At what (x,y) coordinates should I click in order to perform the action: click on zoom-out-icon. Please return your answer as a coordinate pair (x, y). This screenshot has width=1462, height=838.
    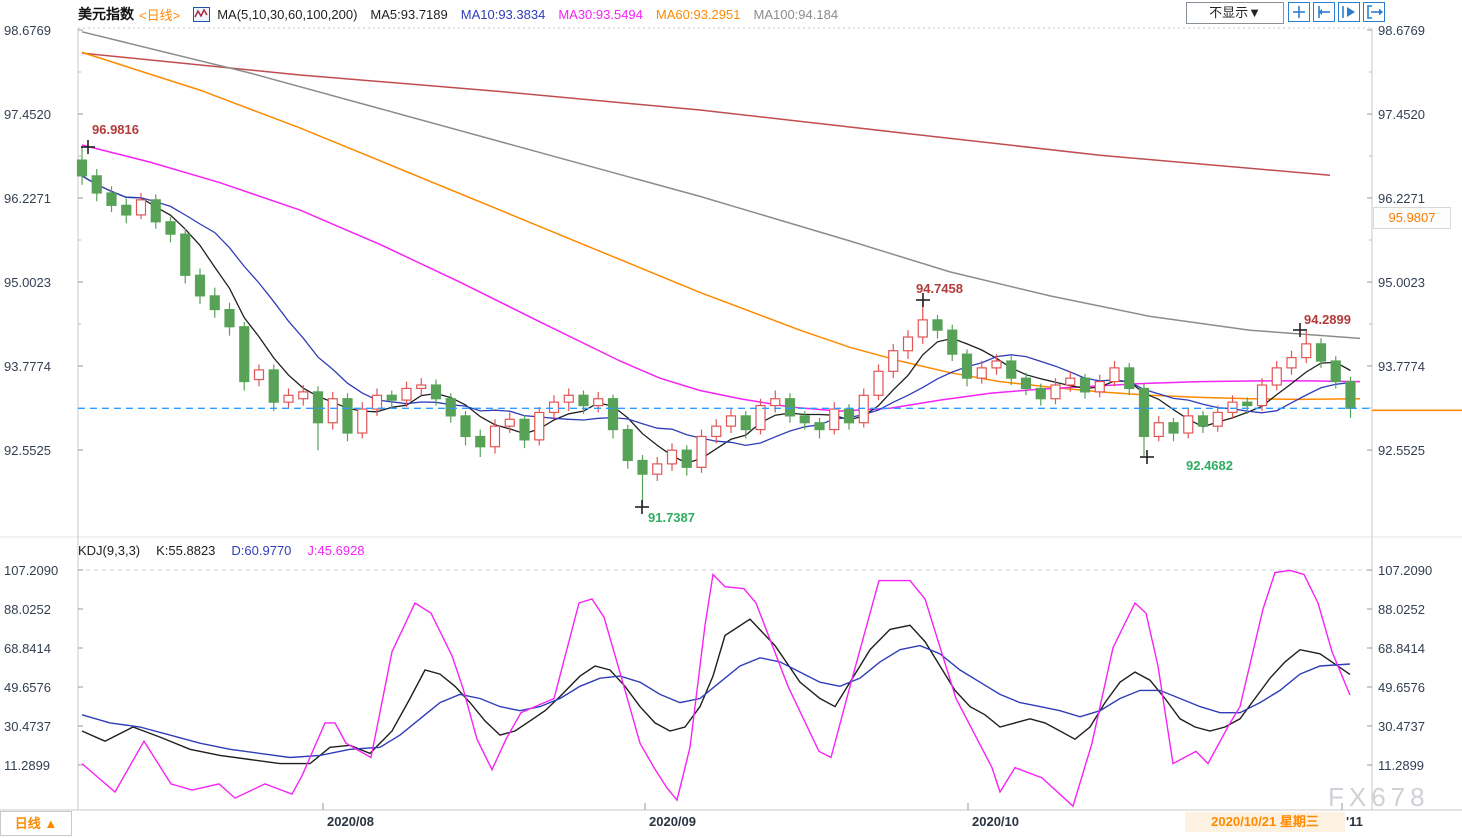
    Looking at the image, I should click on (1324, 12).